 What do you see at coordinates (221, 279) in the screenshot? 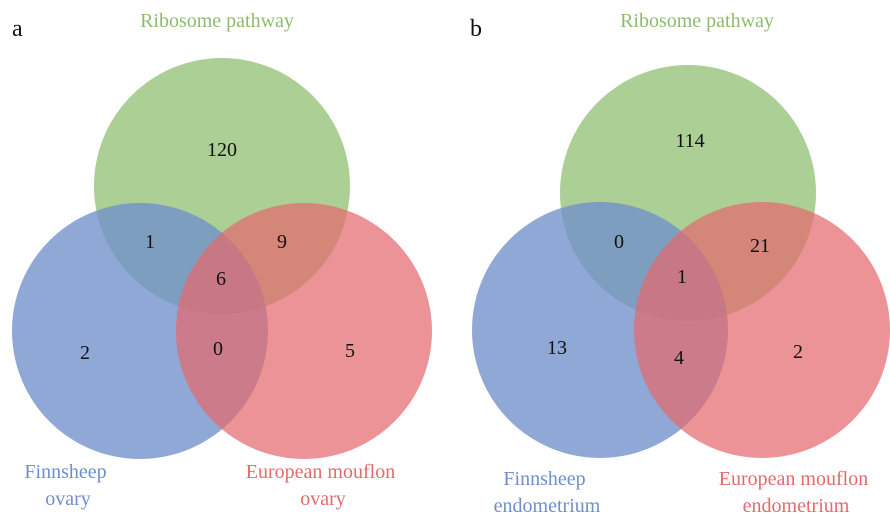
I see `count-all-three-a: 6` at bounding box center [221, 279].